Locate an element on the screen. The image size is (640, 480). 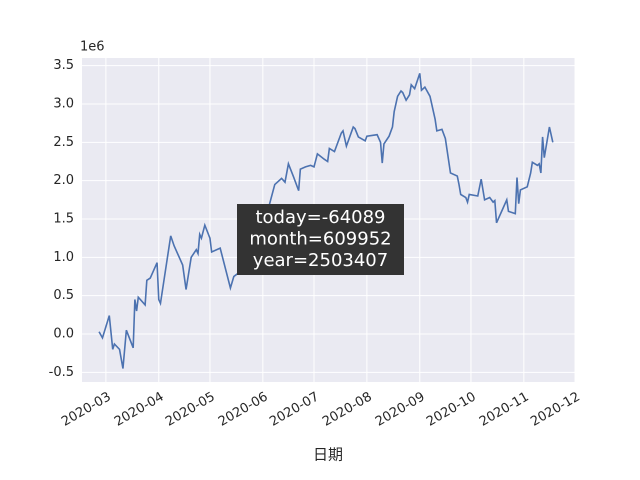
annotation-text: month=609952 is located at coordinates (320, 239).